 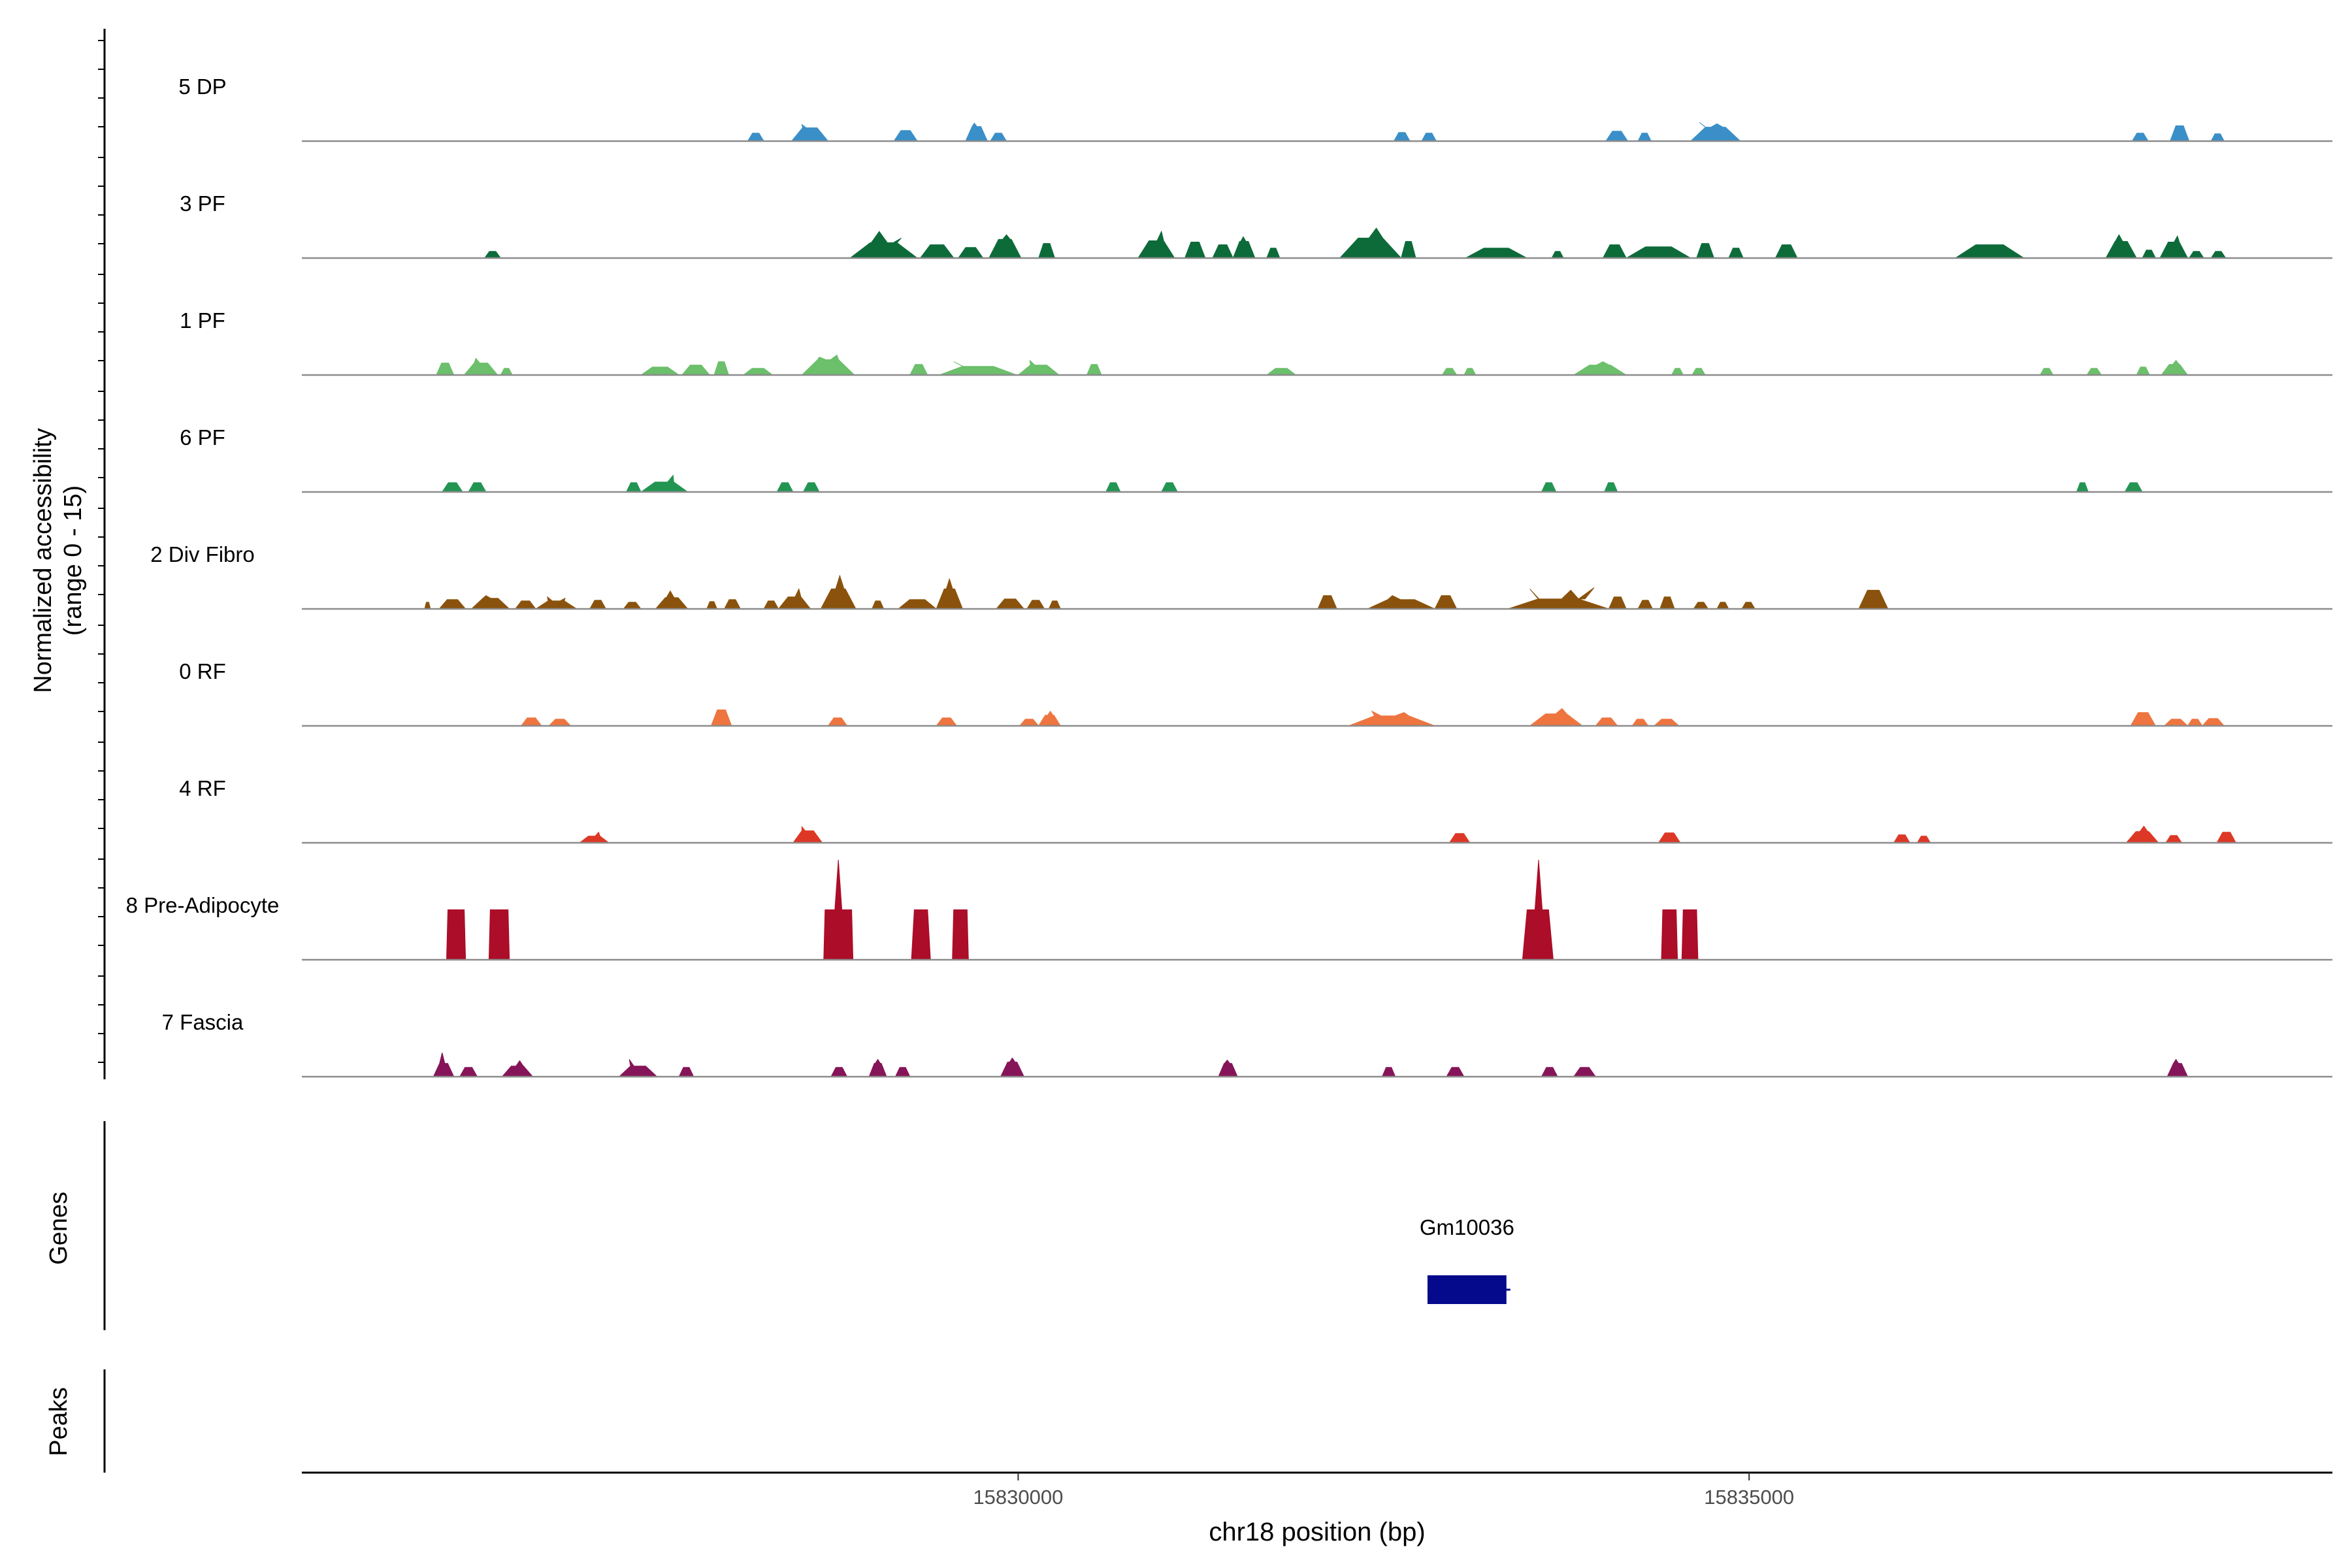 What do you see at coordinates (1229, 910) in the screenshot?
I see `track-8-pre-adipocyte: 8 Pre-Adipocyte` at bounding box center [1229, 910].